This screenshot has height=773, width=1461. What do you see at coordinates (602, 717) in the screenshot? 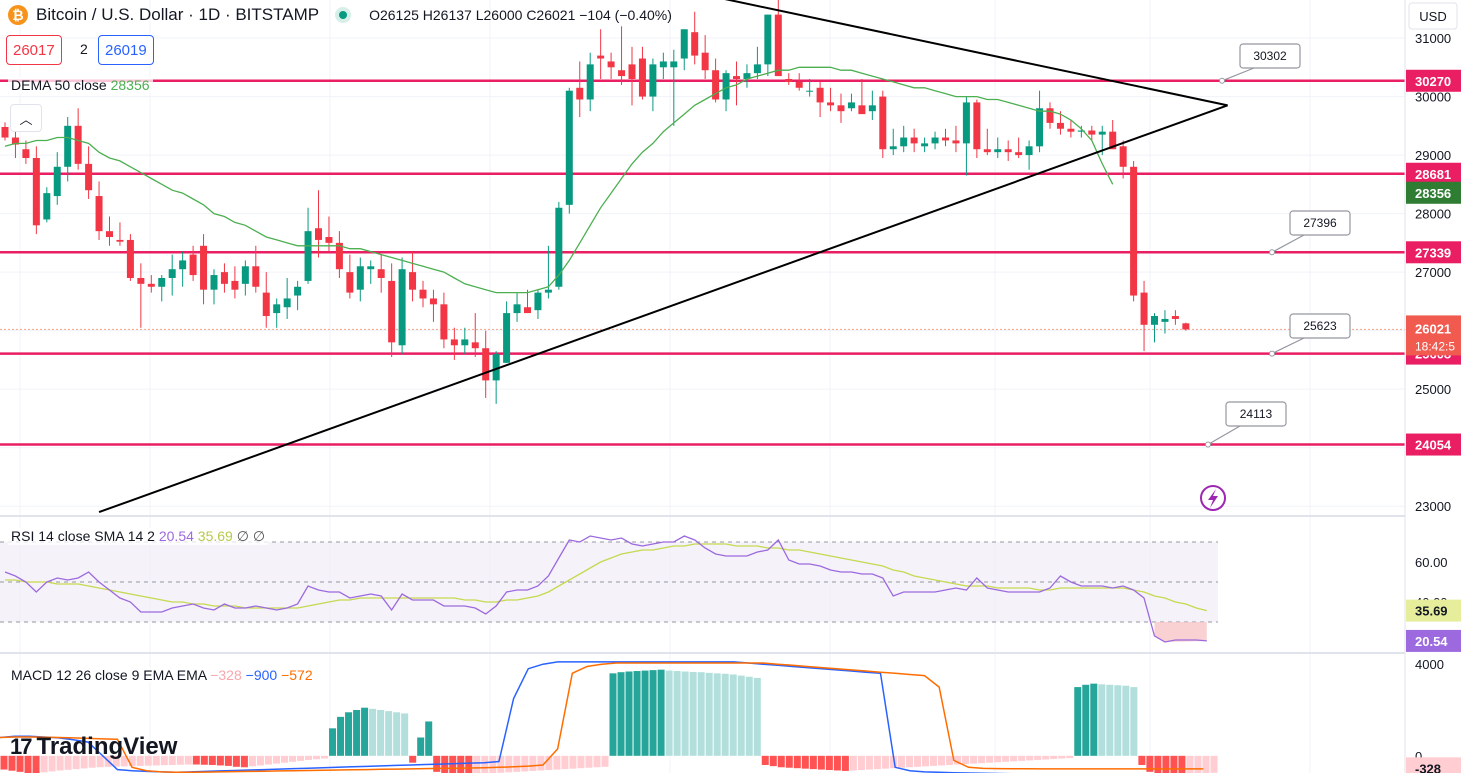
I see `macd-signal-line` at bounding box center [602, 717].